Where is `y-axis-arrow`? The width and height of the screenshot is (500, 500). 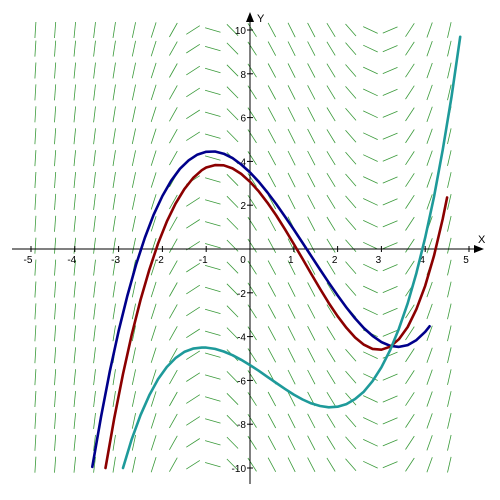
y-axis-arrow is located at coordinates (250, 17).